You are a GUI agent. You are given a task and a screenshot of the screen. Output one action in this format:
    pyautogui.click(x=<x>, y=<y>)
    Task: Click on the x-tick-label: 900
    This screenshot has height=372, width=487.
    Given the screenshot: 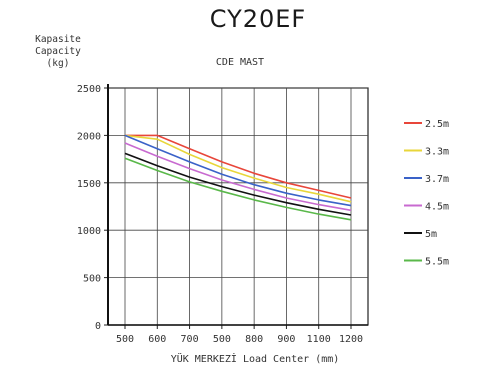 What is the action you would take?
    pyautogui.click(x=286, y=339)
    